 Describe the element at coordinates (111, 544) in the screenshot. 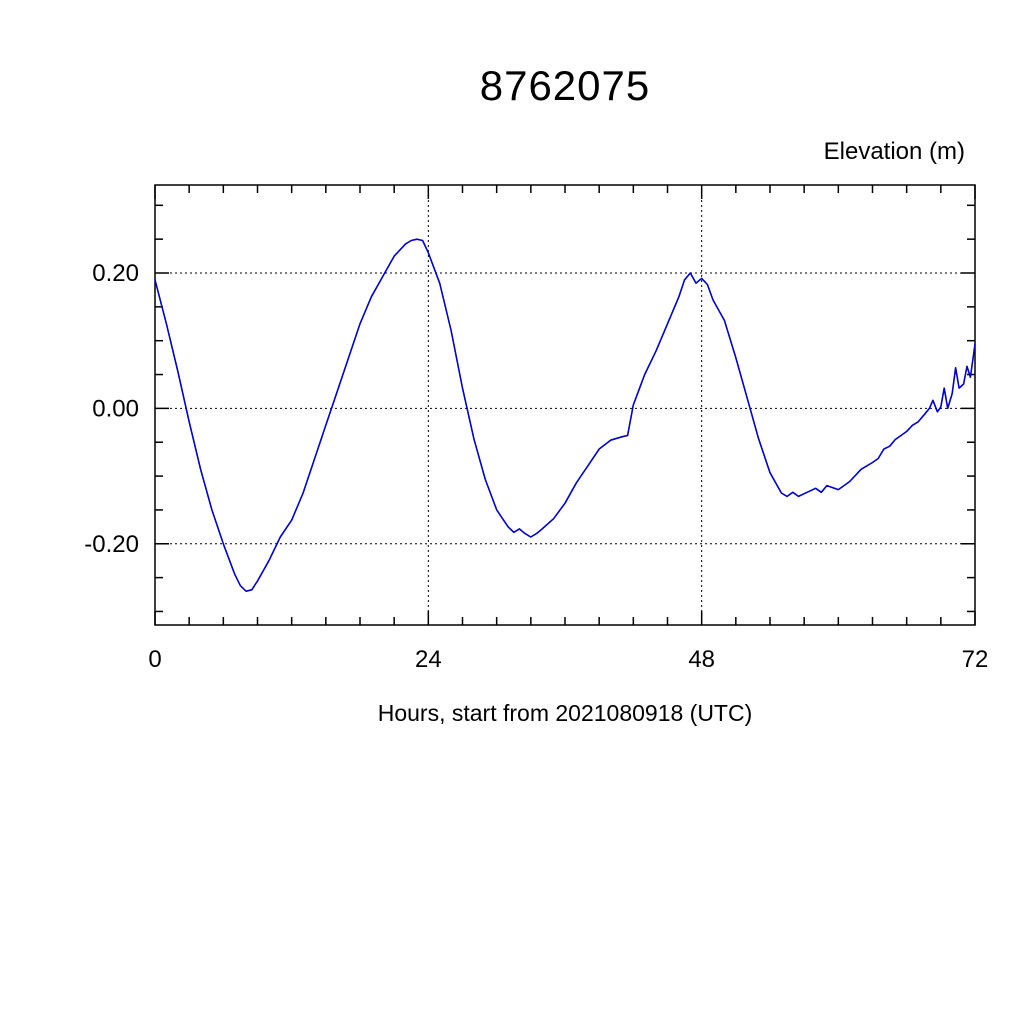

I see `y-tick-label: -0.20` at that location.